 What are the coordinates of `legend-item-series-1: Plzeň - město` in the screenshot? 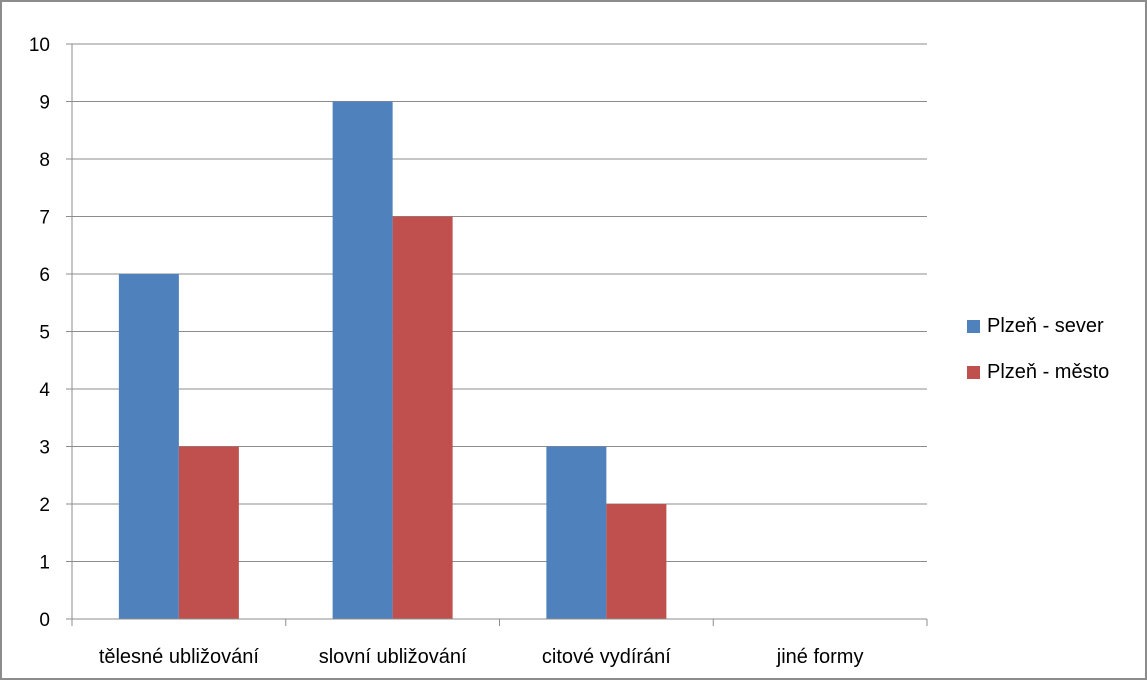 It's located at (1038, 372).